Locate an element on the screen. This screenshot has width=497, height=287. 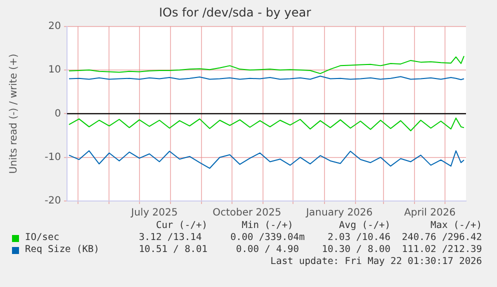
y-tick-label: 20 is located at coordinates (54, 26).